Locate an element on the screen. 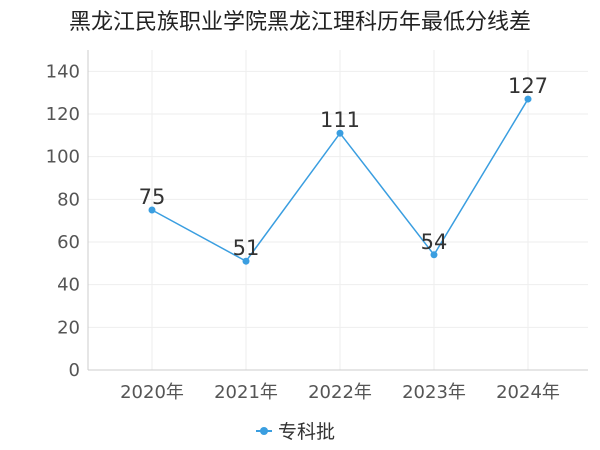 Image resolution: width=600 pixels, height=450 pixels. x-tick-label: 2023年 is located at coordinates (434, 392).